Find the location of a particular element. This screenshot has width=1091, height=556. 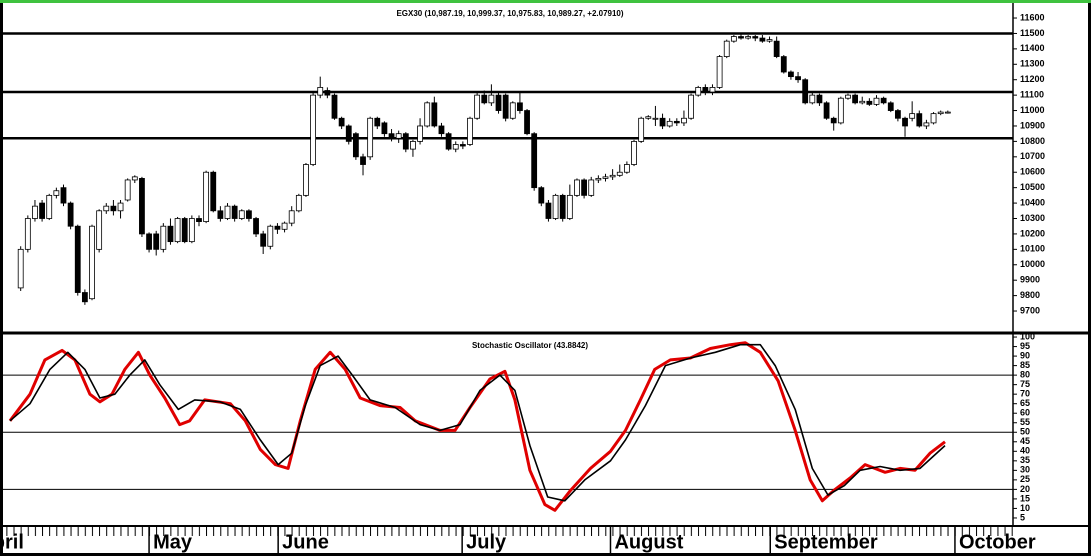

y-tick-label: 10300 is located at coordinates (1032, 218).